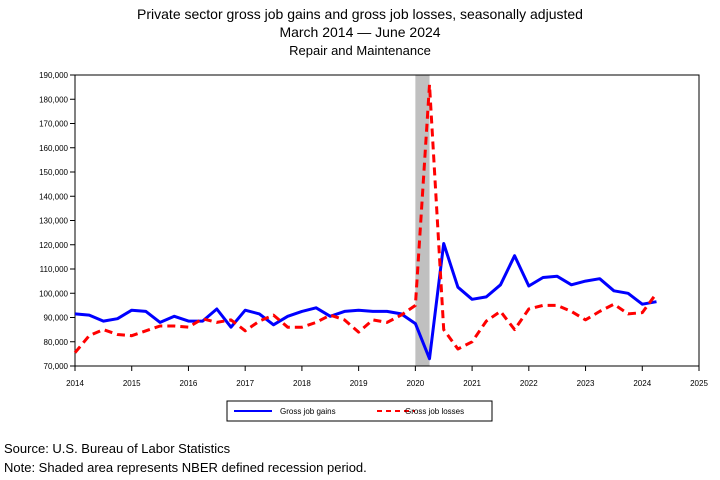  I want to click on legend-box, so click(359, 411).